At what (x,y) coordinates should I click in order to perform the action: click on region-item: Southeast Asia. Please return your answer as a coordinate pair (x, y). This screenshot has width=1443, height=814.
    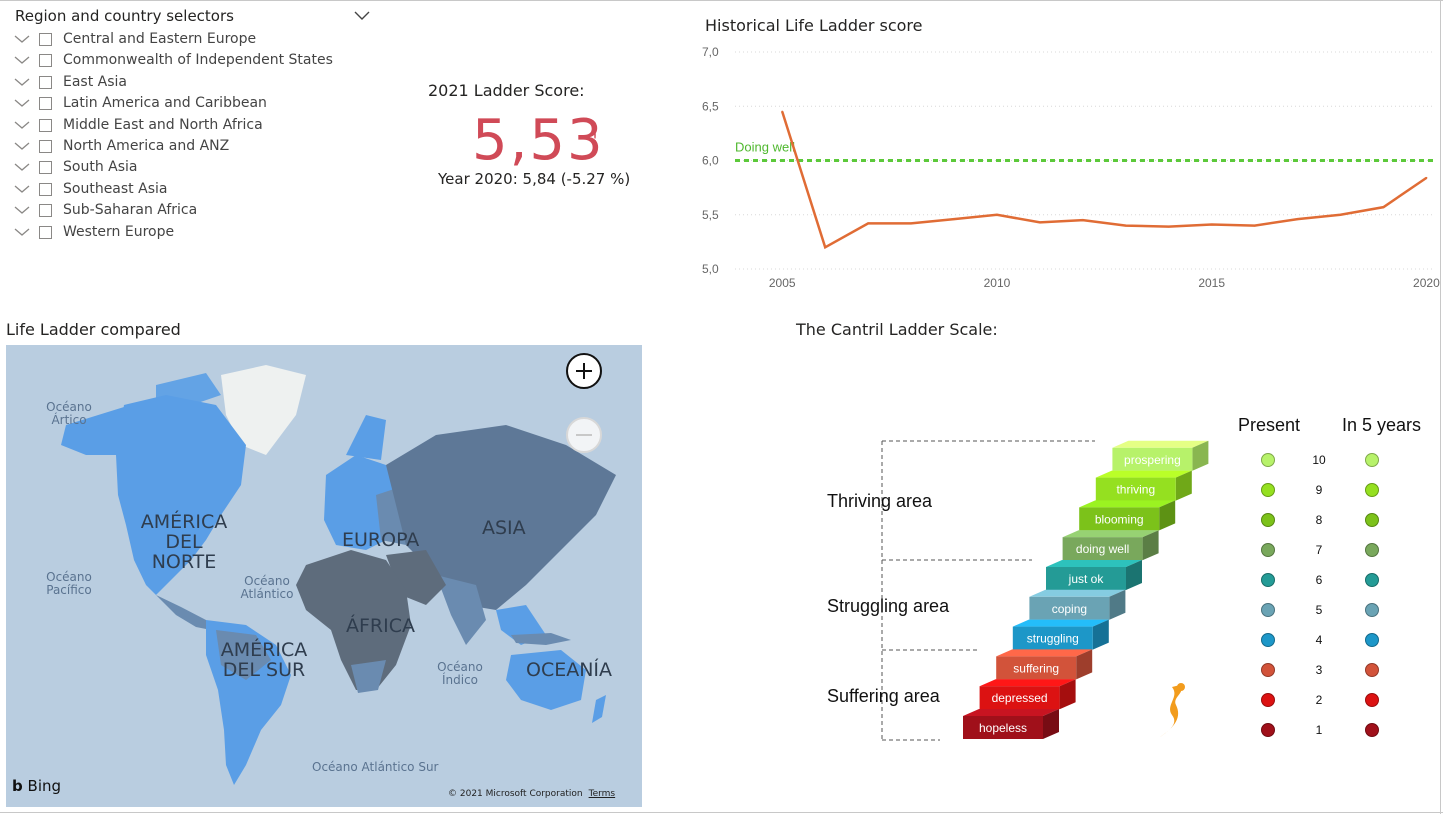
    Looking at the image, I should click on (184, 191).